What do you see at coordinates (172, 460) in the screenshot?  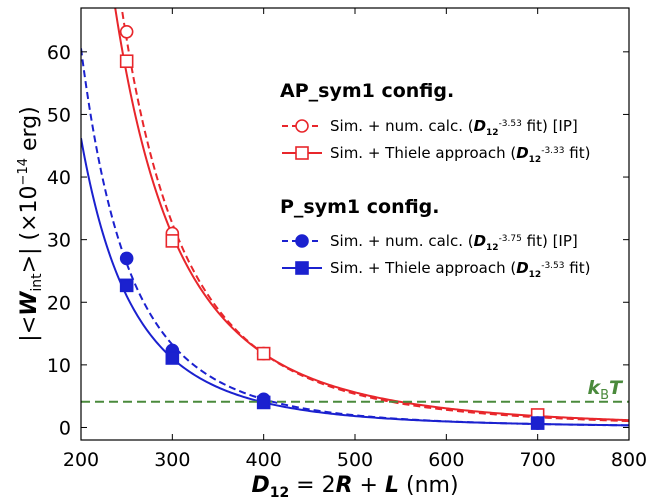 I see `x-tick-label: 300` at bounding box center [172, 460].